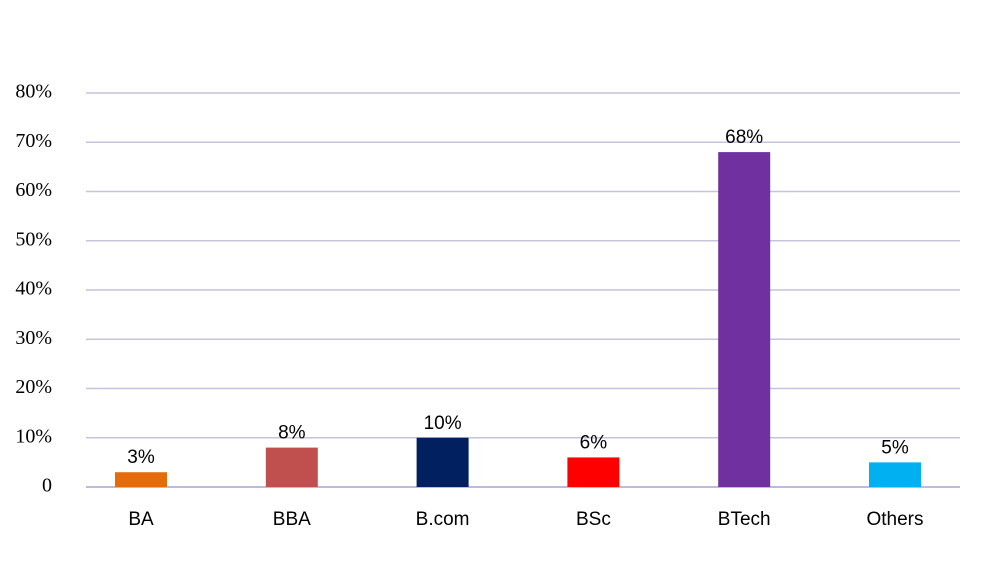 The image size is (1000, 584). I want to click on value-label: 68%, so click(744, 137).